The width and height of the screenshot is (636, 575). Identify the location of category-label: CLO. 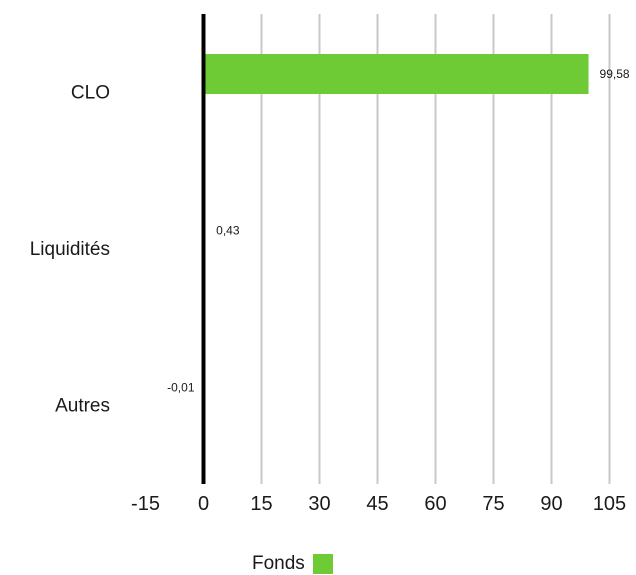
(90, 92).